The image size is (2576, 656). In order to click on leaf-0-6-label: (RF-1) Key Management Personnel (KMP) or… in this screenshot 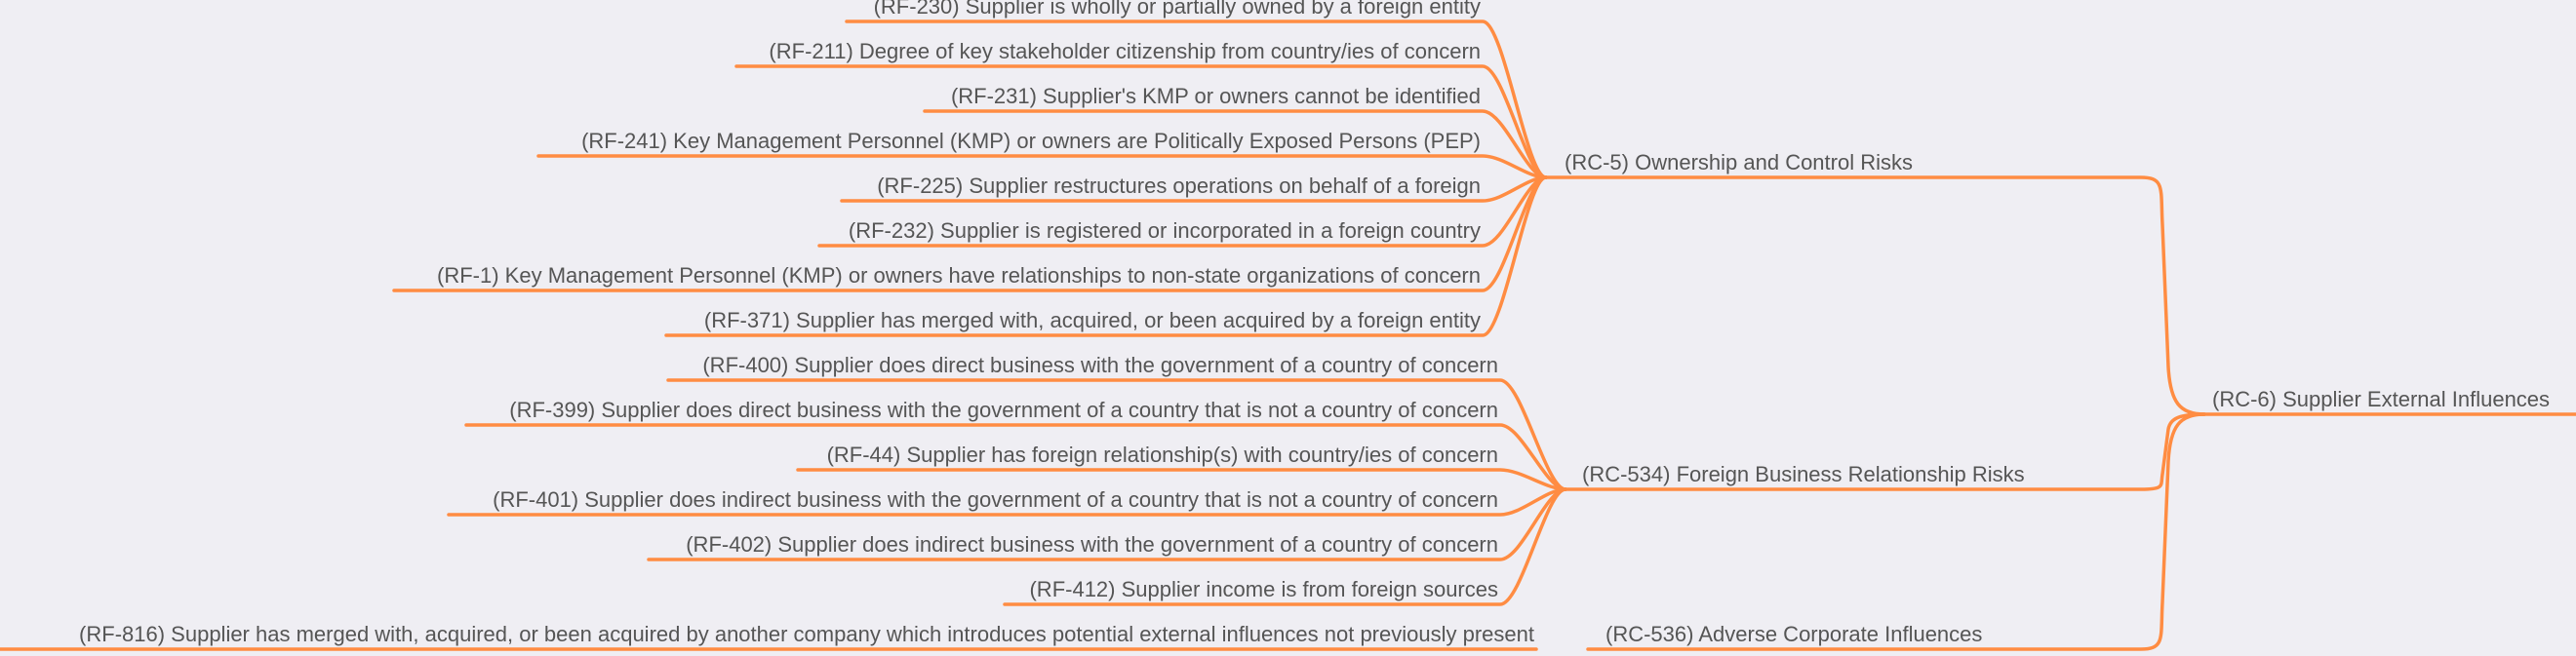, I will do `click(959, 275)`.